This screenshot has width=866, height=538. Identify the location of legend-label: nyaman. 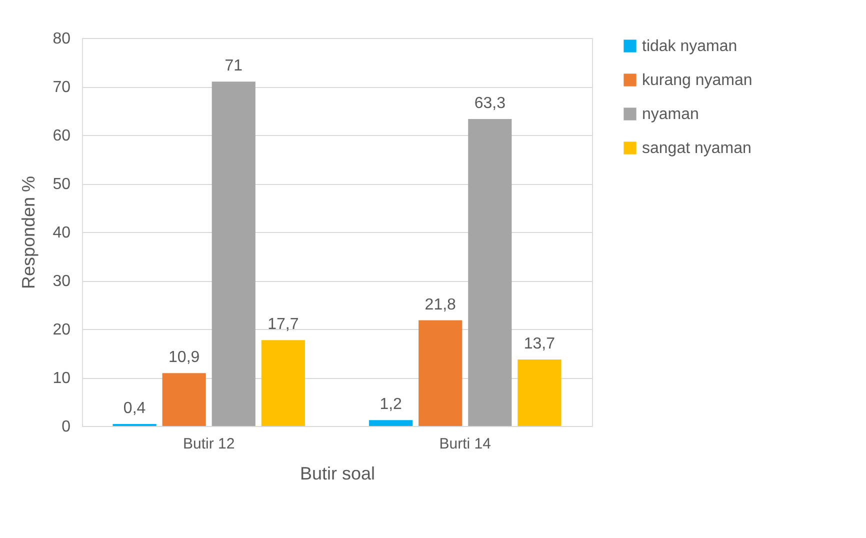
(670, 114).